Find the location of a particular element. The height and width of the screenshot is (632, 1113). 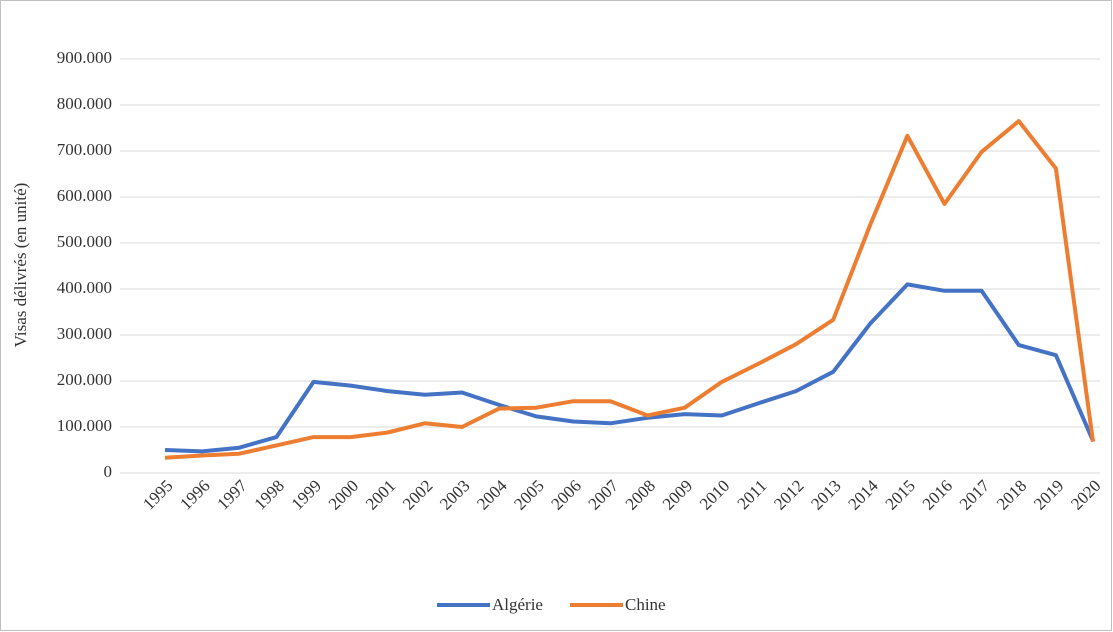

y-tick-label: 0 is located at coordinates (108, 471).